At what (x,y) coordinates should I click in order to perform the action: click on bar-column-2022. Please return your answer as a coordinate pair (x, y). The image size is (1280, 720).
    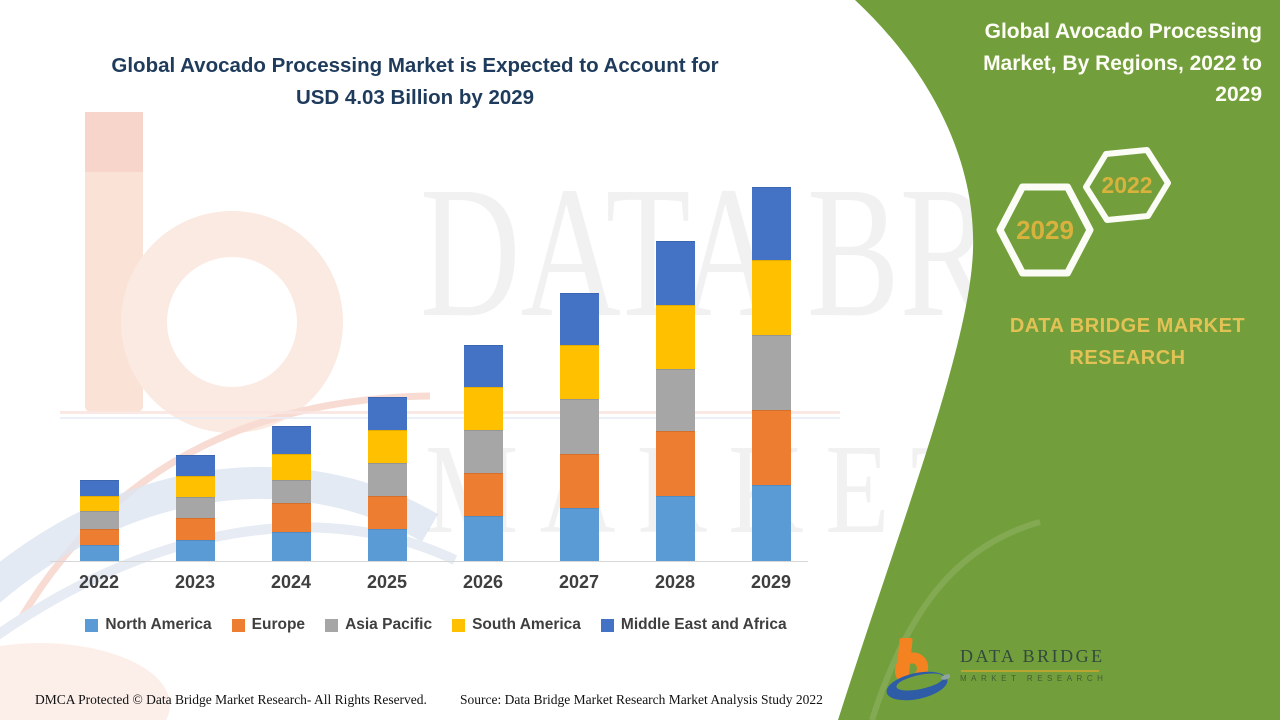
    Looking at the image, I should click on (99, 520).